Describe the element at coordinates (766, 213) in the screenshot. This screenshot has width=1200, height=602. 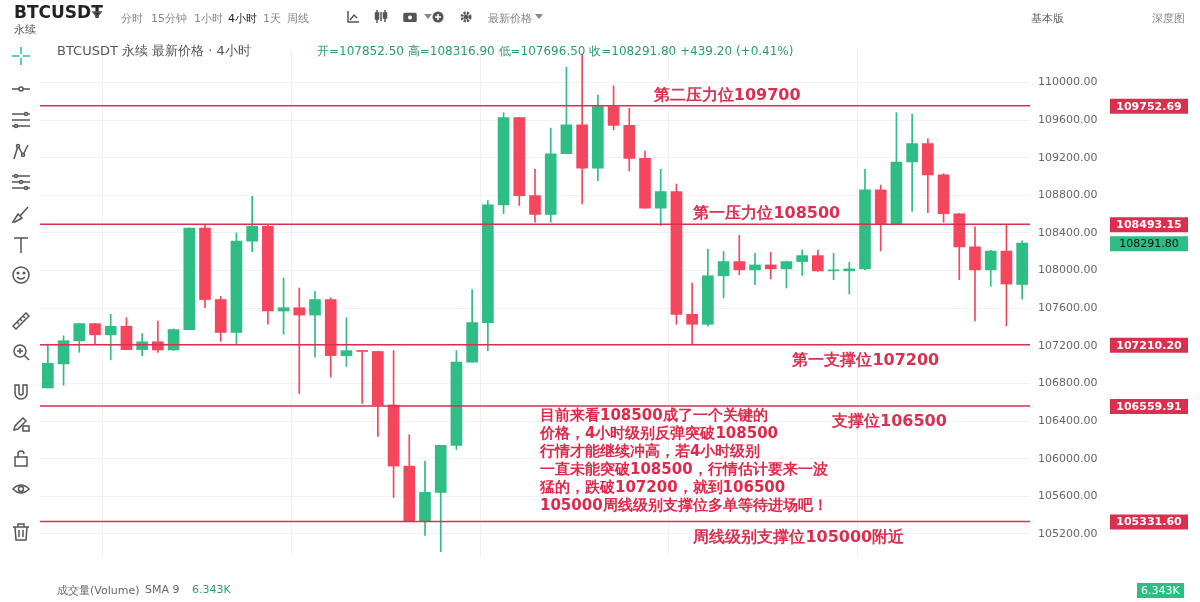
I see `ref-line-label: 第一压力位108500` at that location.